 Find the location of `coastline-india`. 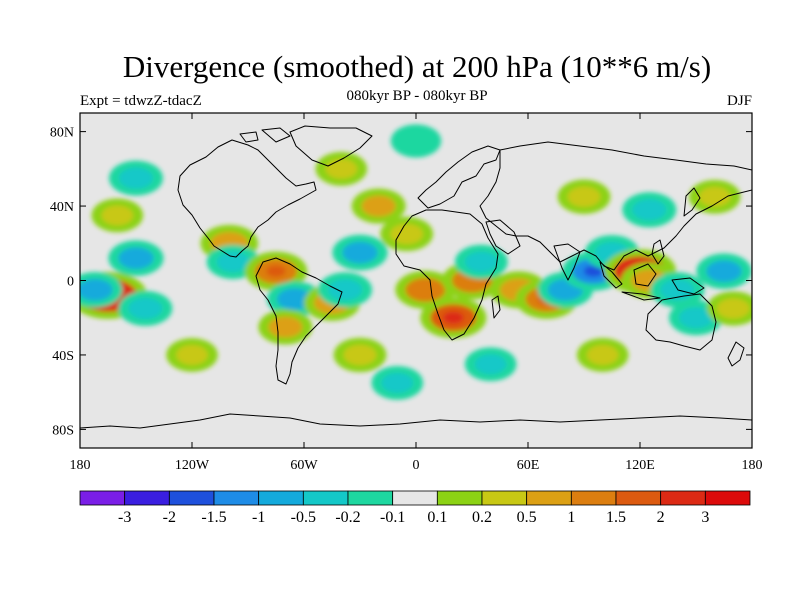

coastline-india is located at coordinates (567, 262).